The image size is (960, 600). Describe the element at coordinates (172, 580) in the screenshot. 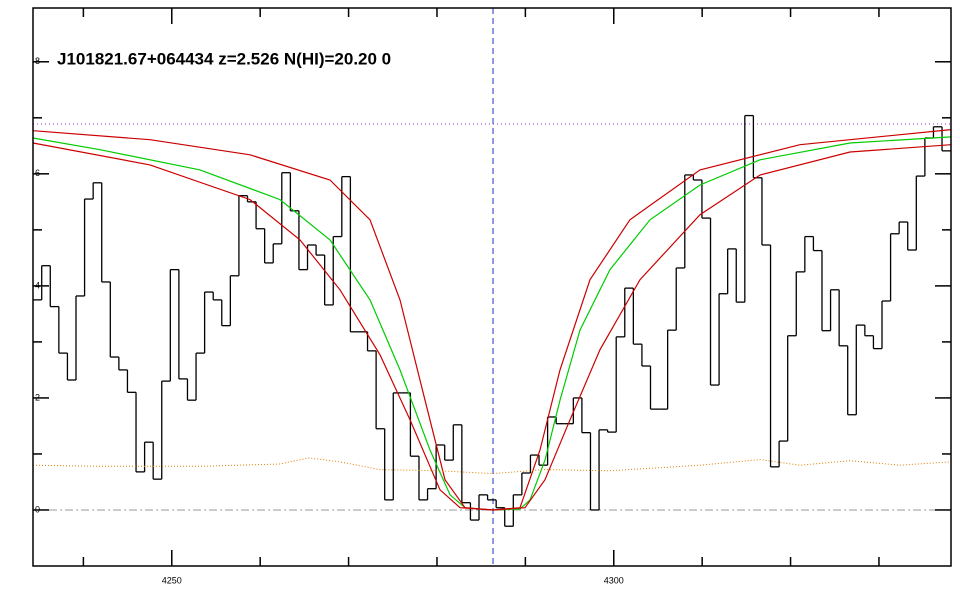

I see `x-tick-label: 4250` at that location.